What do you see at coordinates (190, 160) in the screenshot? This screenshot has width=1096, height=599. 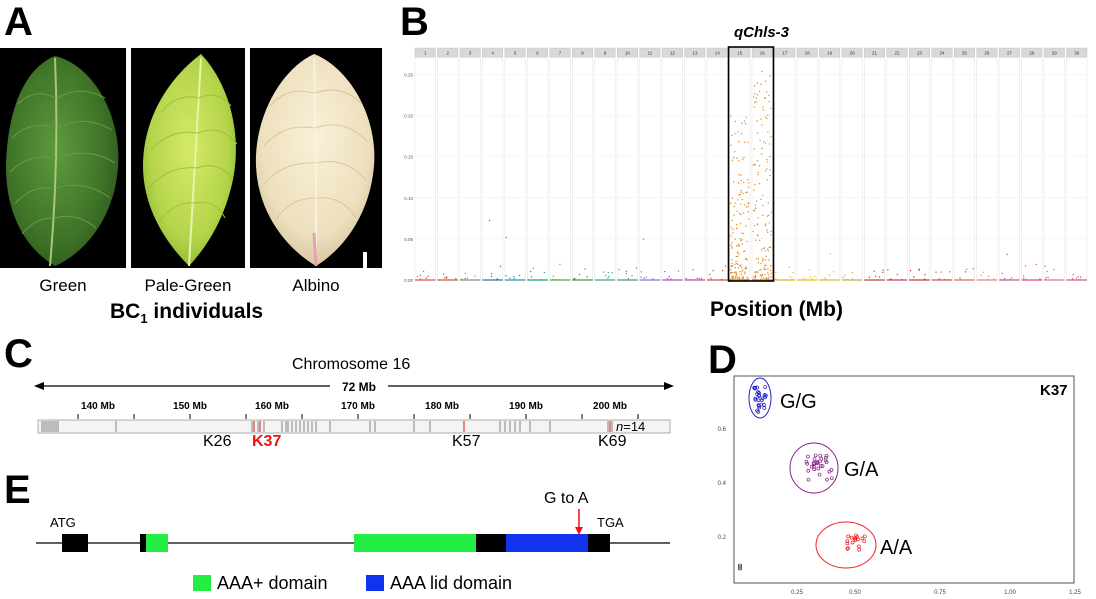 I see `pale-green-leaf-image` at bounding box center [190, 160].